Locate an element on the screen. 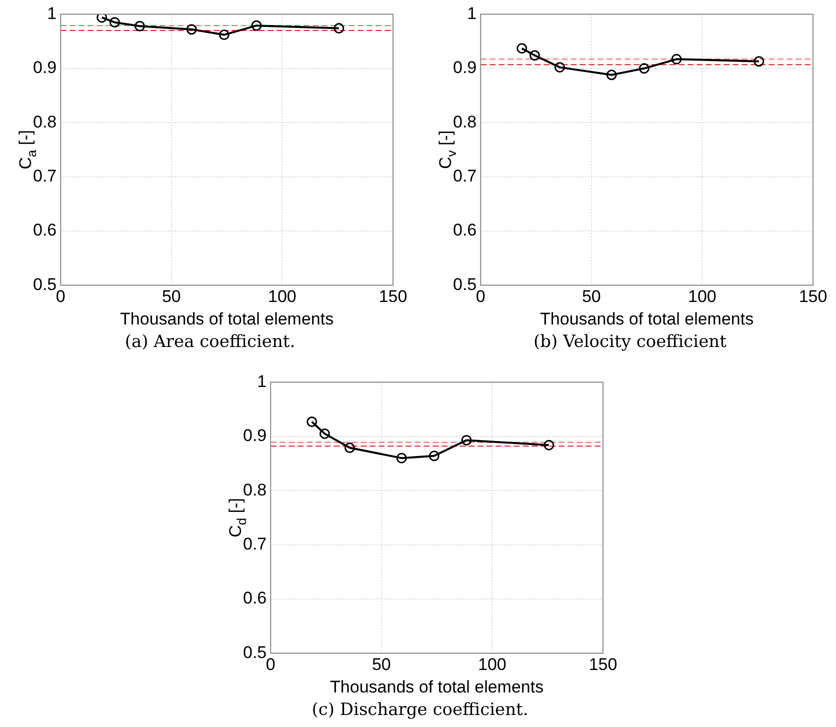  text: (a) Area coefficient. is located at coordinates (210, 342).